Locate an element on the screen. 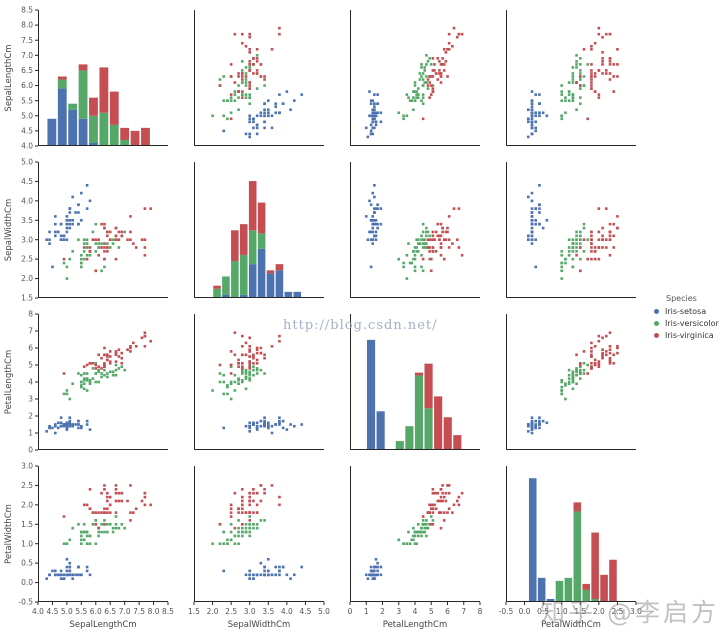 This screenshot has width=720, height=638. y-axis-label: PetalLengthCm is located at coordinates (9, 382).